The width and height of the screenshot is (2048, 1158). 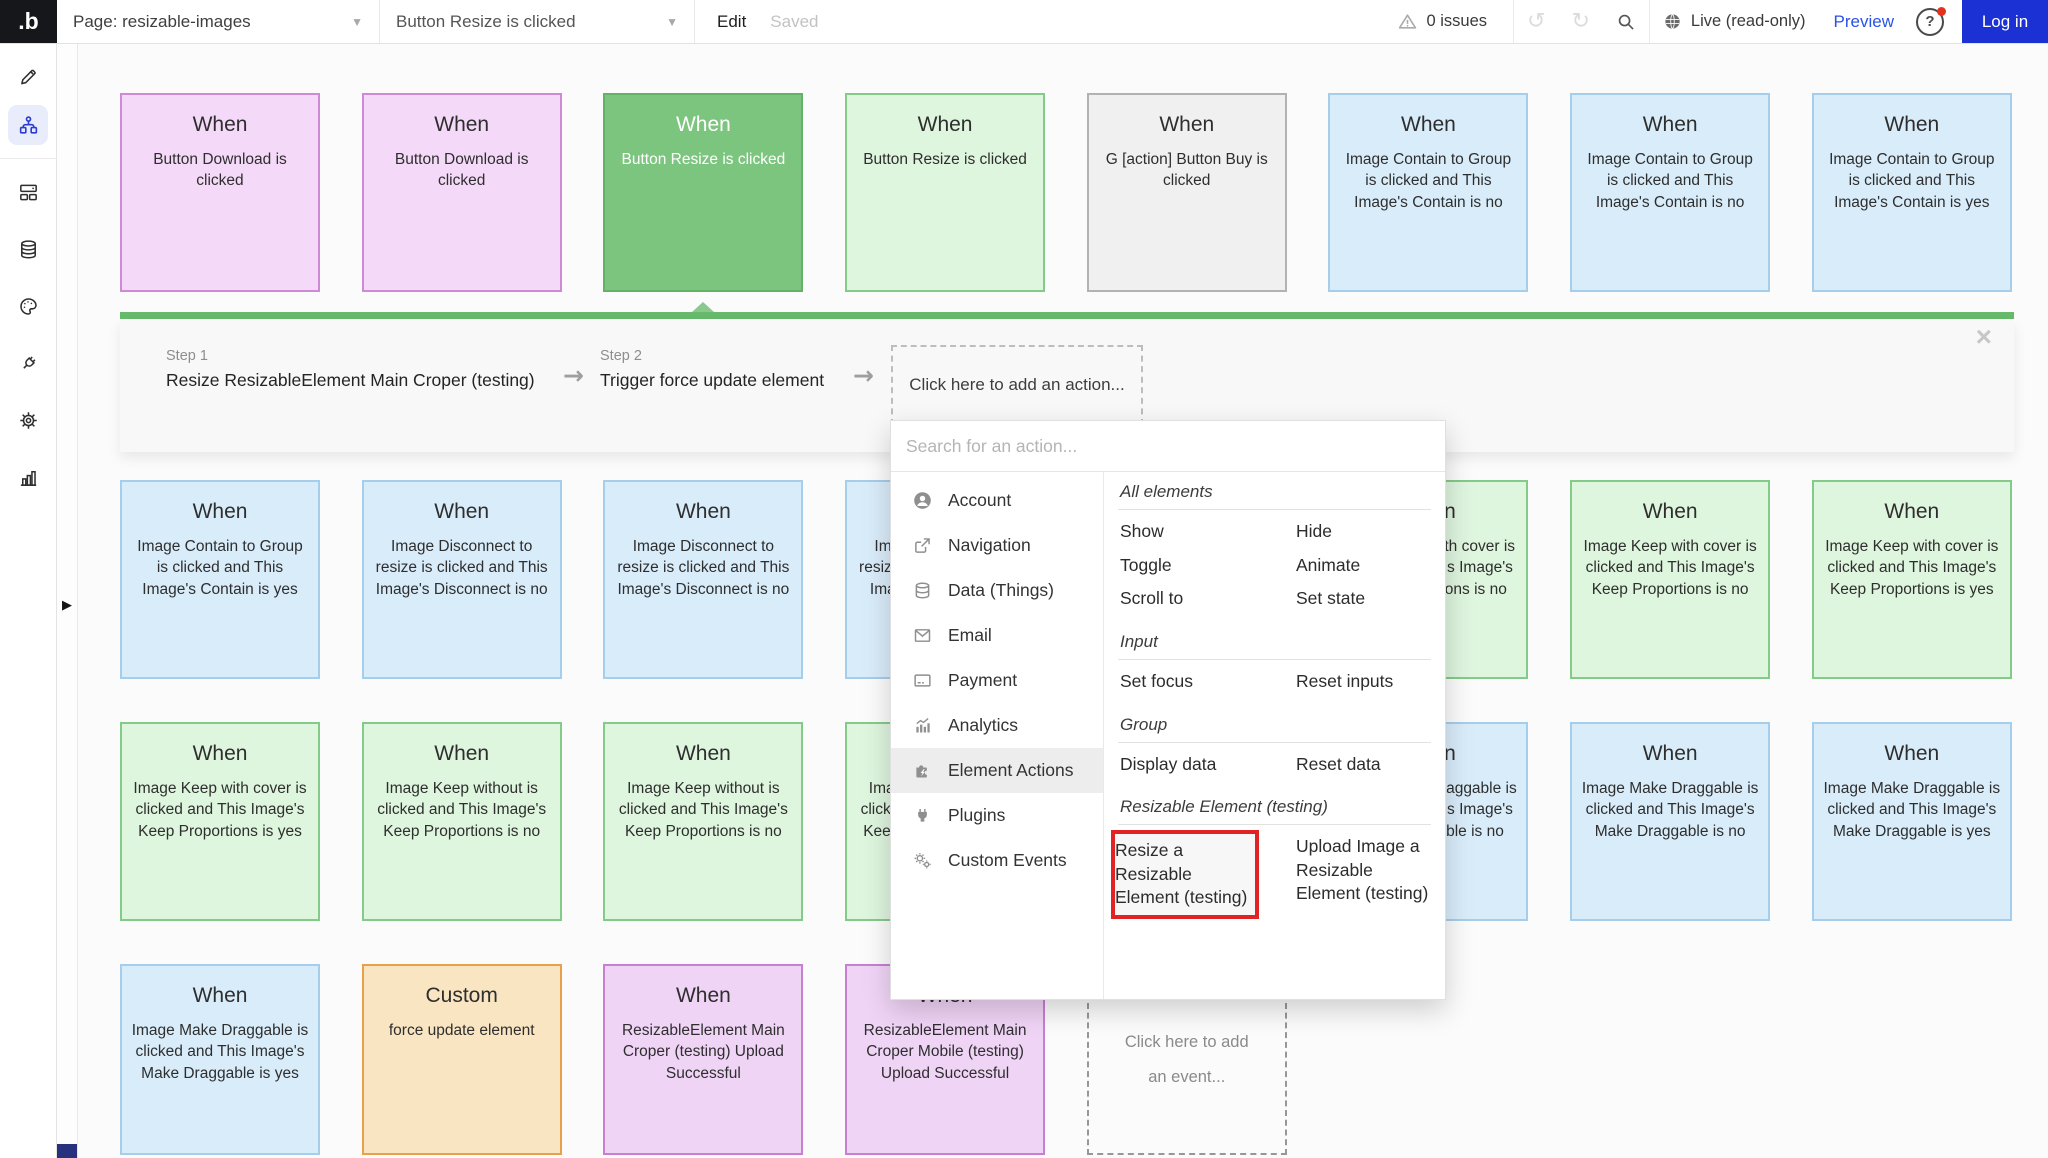 I want to click on page-selector: Page: resizable-images ▼, so click(x=218, y=21).